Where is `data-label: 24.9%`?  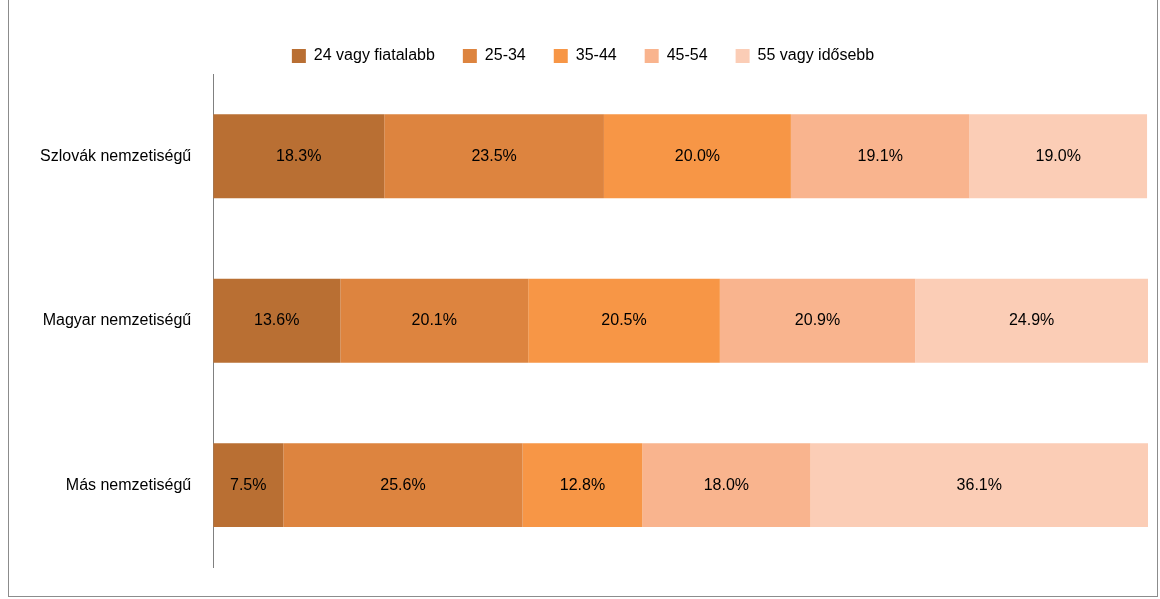 data-label: 24.9% is located at coordinates (1031, 320).